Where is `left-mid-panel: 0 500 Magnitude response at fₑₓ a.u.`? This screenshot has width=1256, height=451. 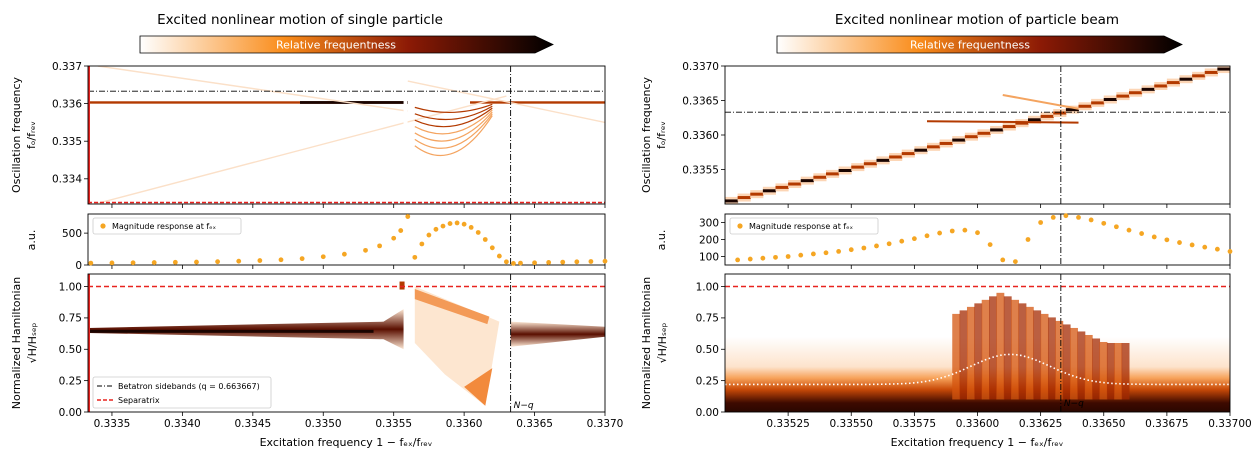
left-mid-panel: 0 500 Magnitude response at fₑₓ a.u. is located at coordinates (316, 242).